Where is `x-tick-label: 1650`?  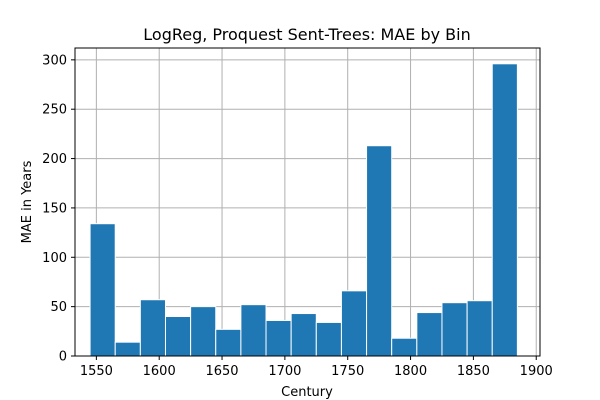
x-tick-label: 1650 is located at coordinates (221, 371).